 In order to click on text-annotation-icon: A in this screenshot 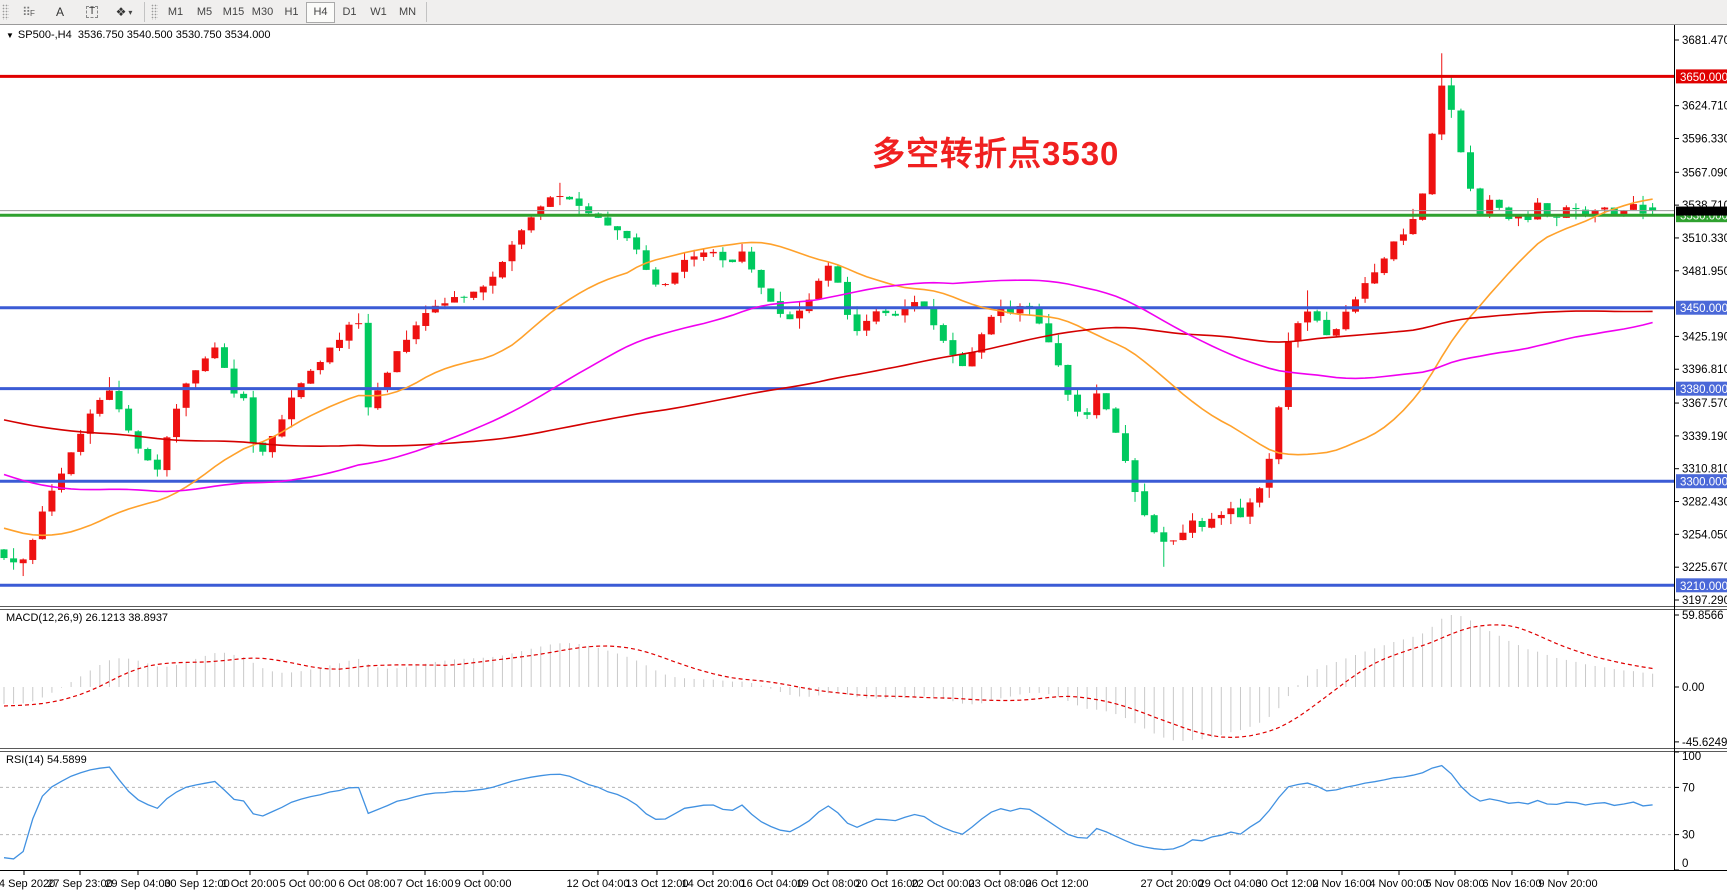, I will do `click(59, 12)`.